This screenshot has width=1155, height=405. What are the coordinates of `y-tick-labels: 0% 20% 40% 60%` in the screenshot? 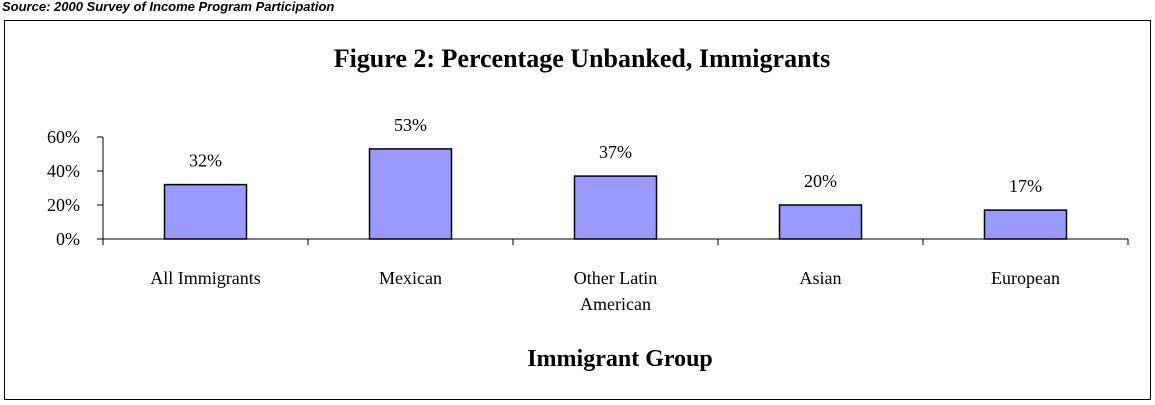 It's located at (63, 188).